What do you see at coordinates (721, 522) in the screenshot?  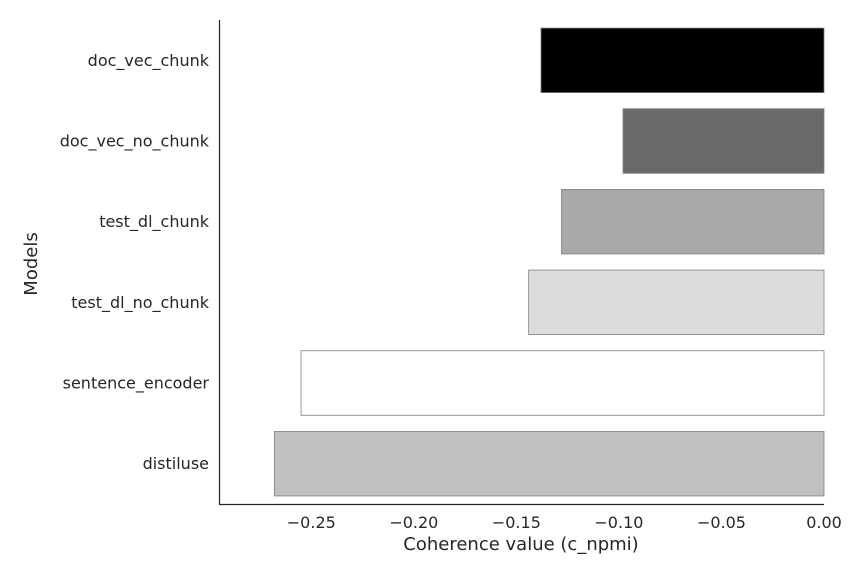 I see `x-tick-label: −0.05` at bounding box center [721, 522].